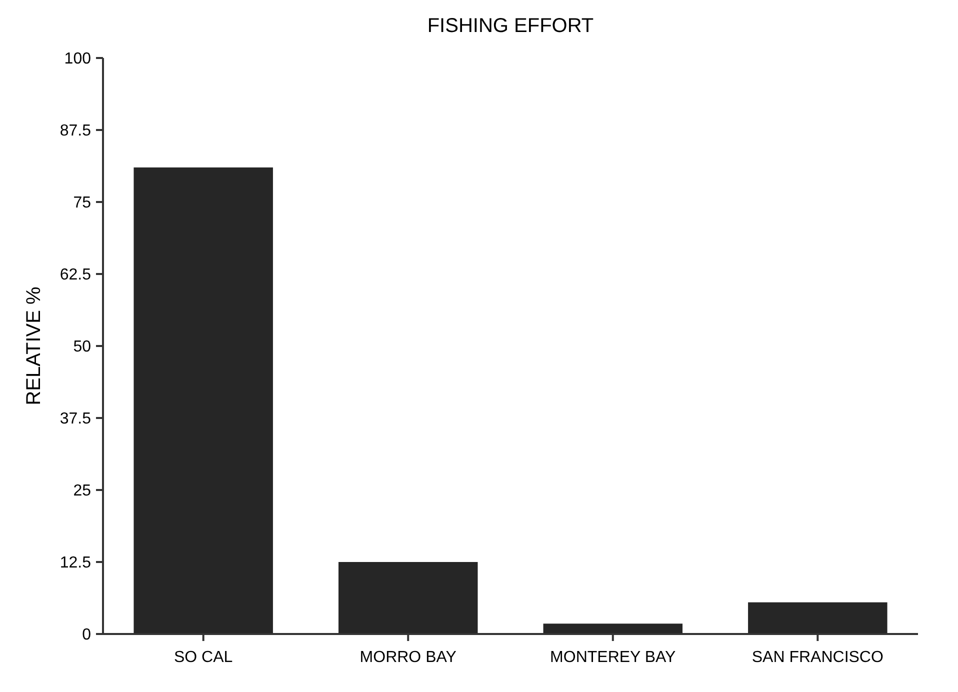 This screenshot has width=958, height=692. Describe the element at coordinates (82, 347) in the screenshot. I see `y-tick-label: 50` at that location.